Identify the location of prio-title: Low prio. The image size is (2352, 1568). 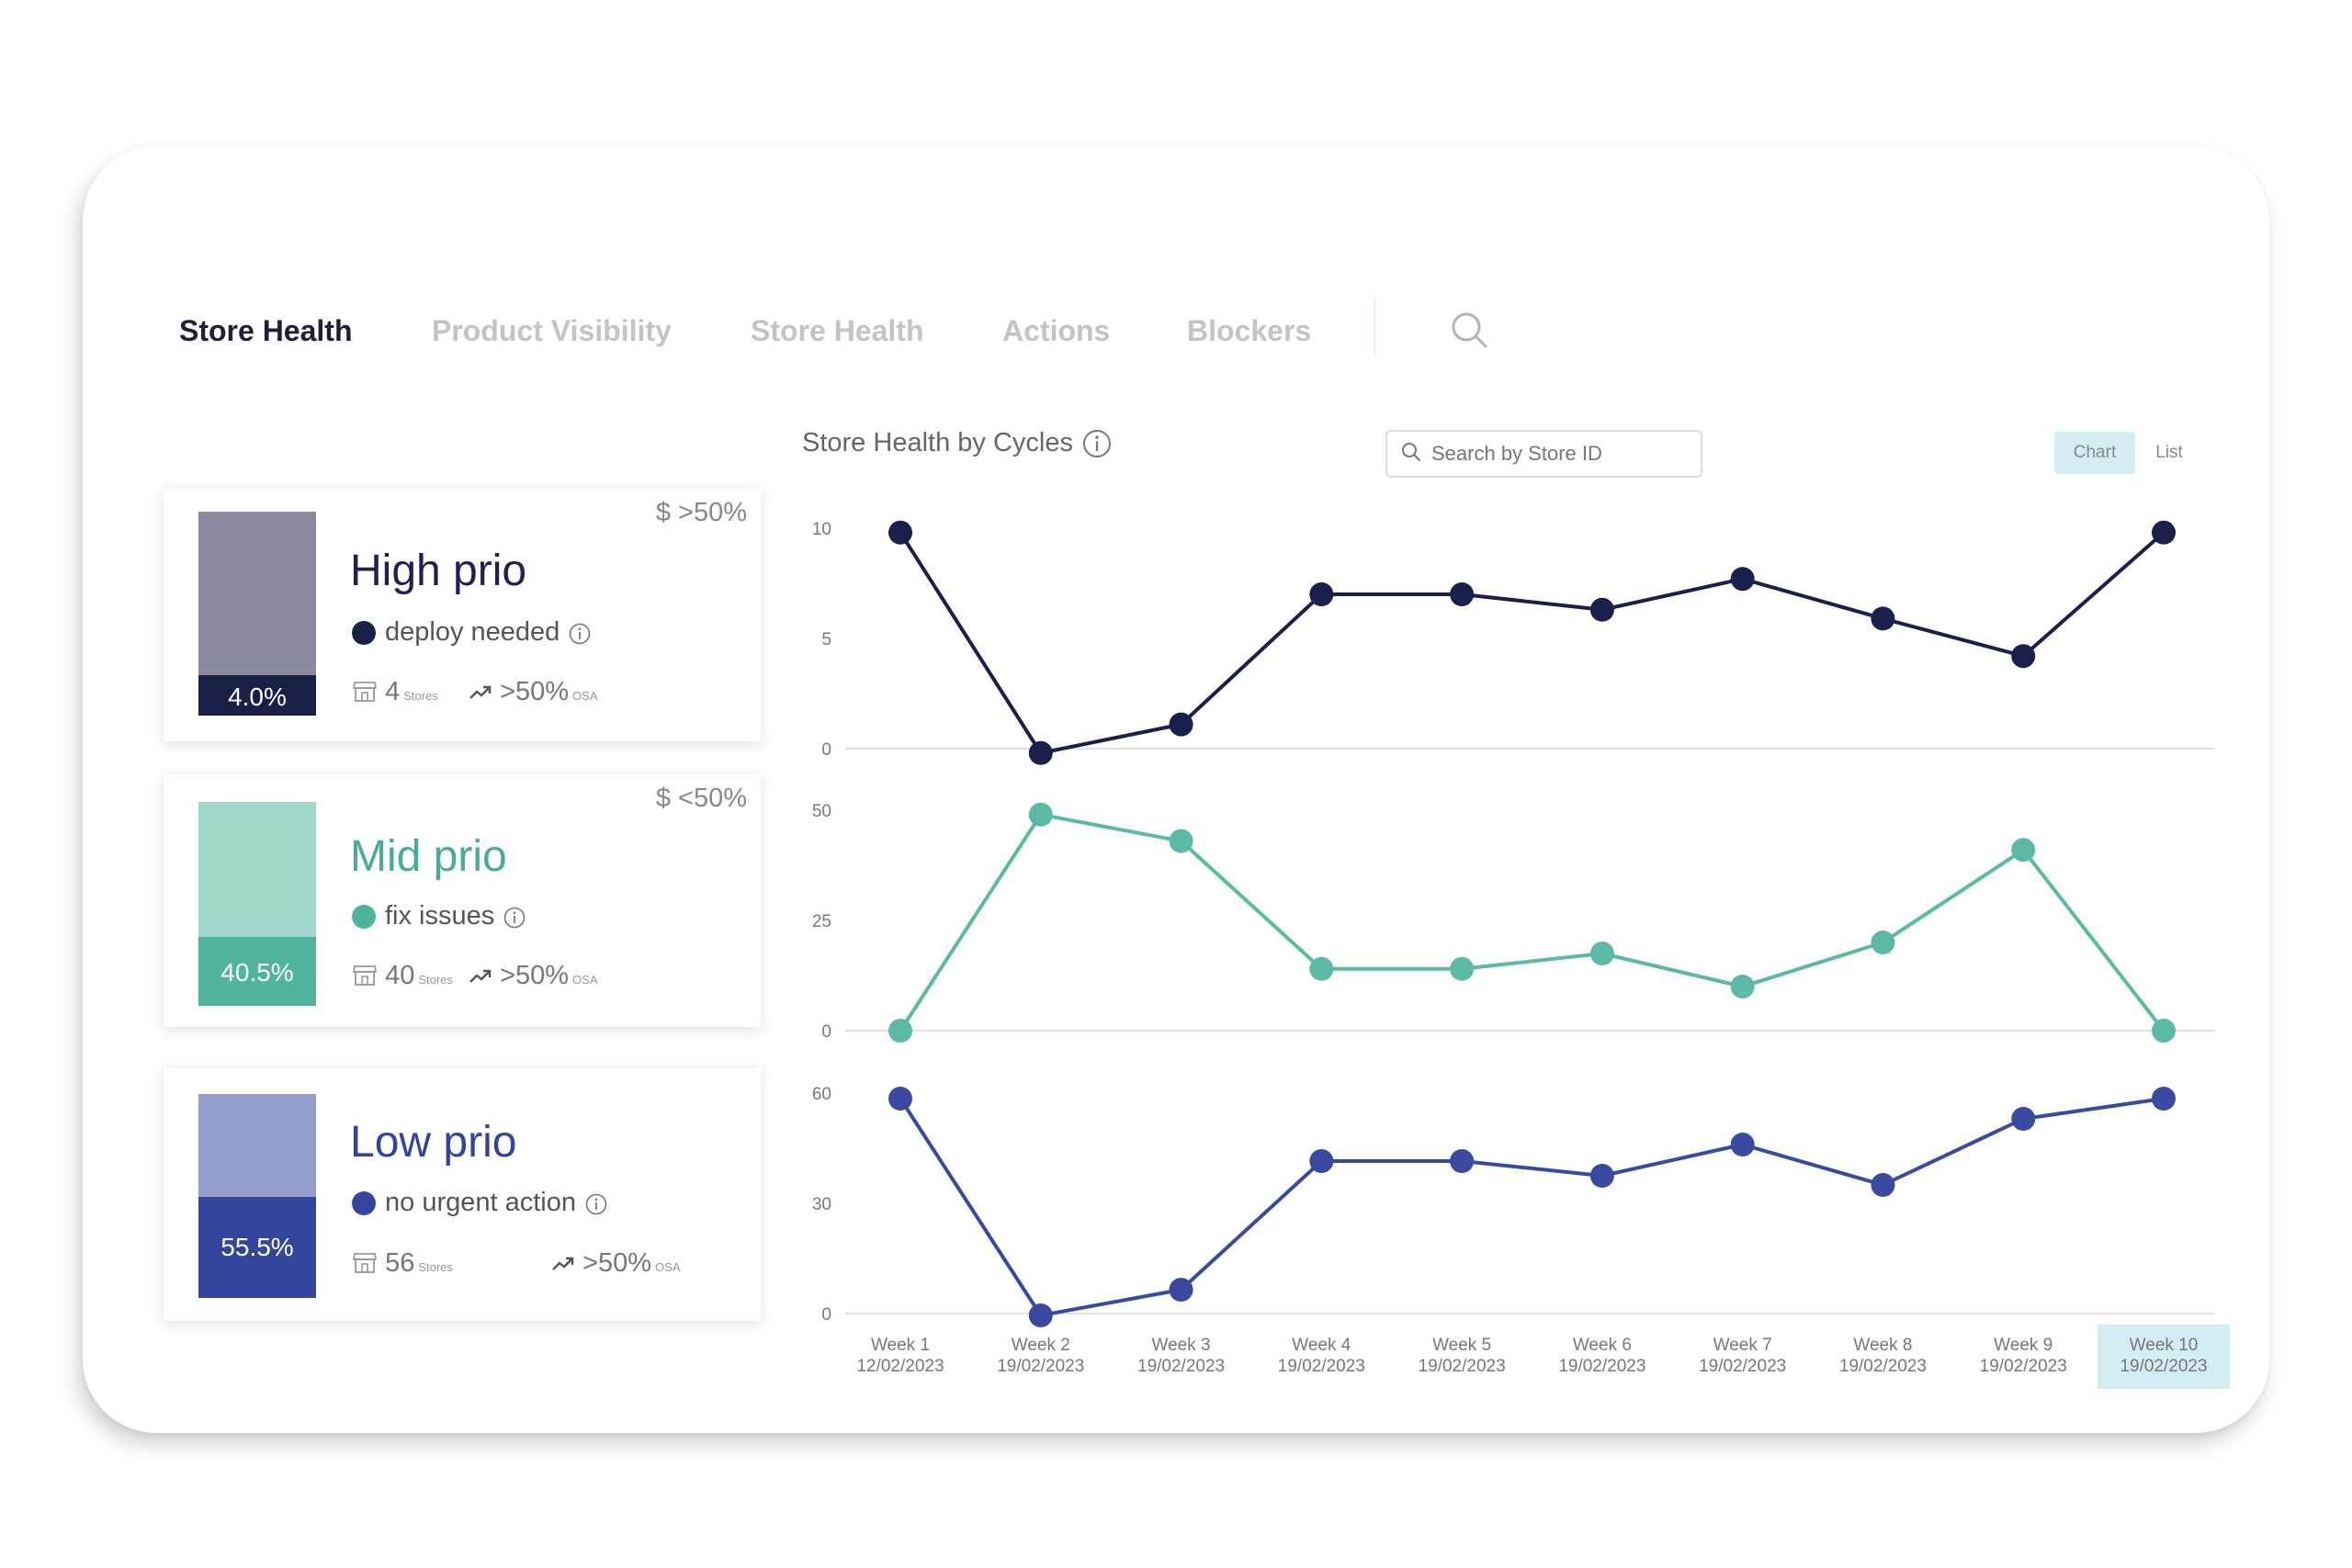
(433, 1142).